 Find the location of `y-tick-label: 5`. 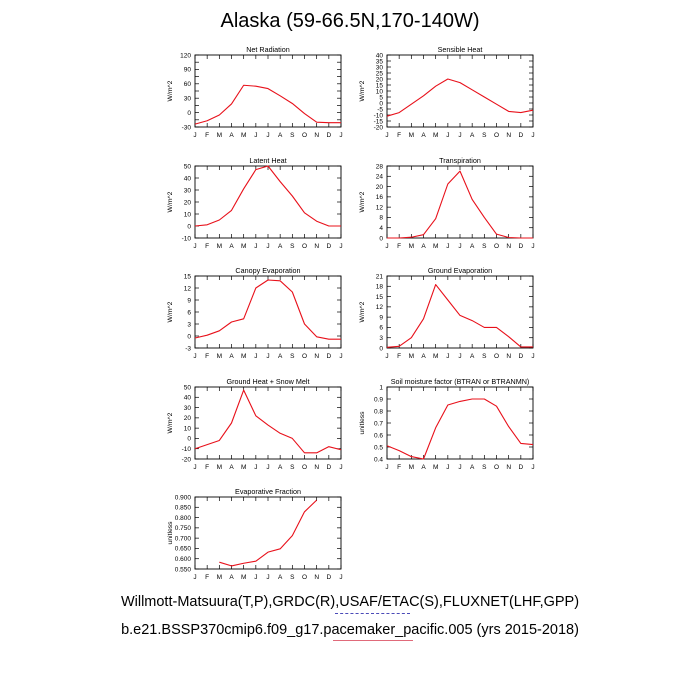

y-tick-label: 5 is located at coordinates (381, 97).